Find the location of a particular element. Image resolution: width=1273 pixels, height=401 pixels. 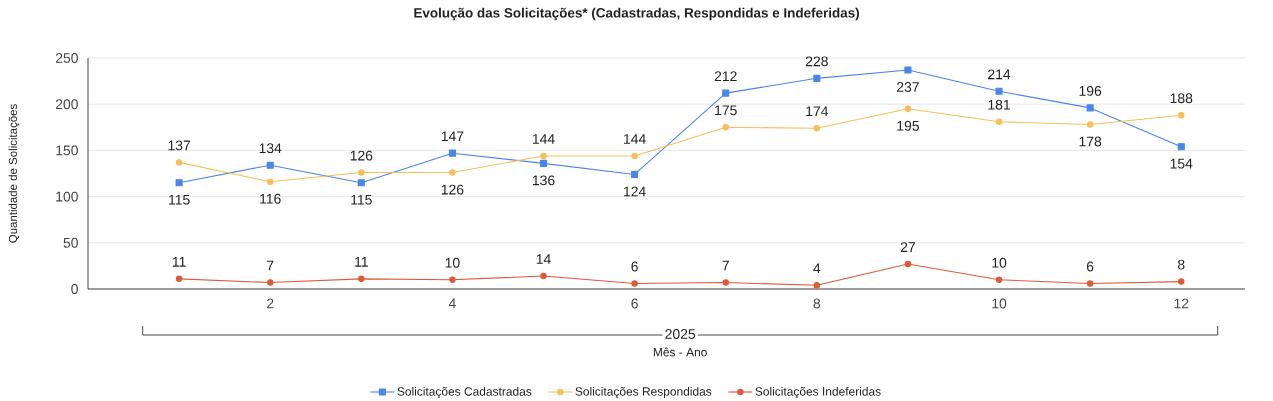

data-label: 154 is located at coordinates (1181, 163).